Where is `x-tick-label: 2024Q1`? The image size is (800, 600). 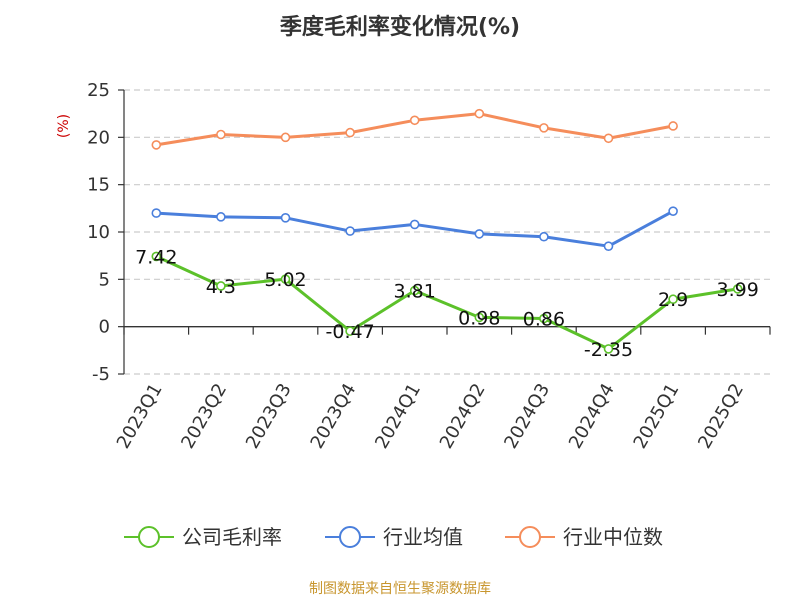 x-tick-label: 2024Q1 is located at coordinates (398, 416).